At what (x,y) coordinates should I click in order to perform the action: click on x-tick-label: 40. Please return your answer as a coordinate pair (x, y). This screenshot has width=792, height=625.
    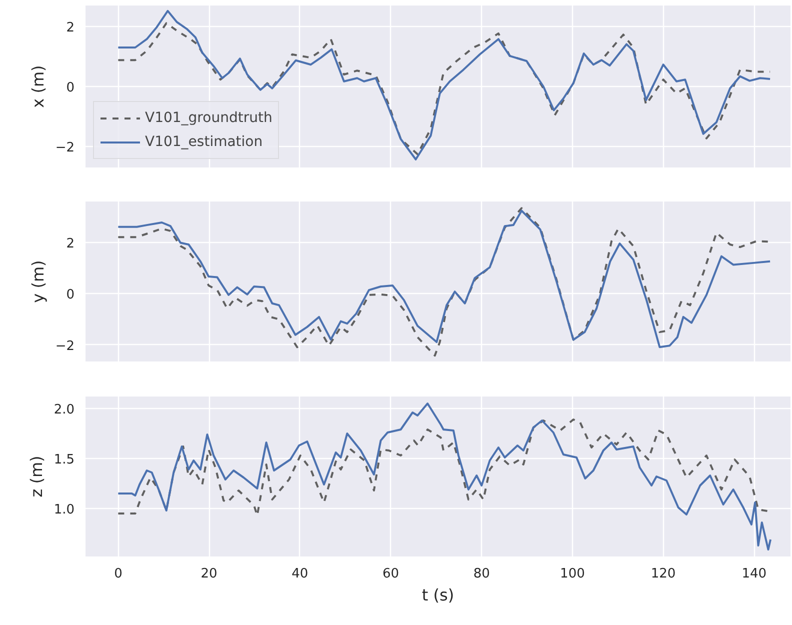
    Looking at the image, I should click on (300, 574).